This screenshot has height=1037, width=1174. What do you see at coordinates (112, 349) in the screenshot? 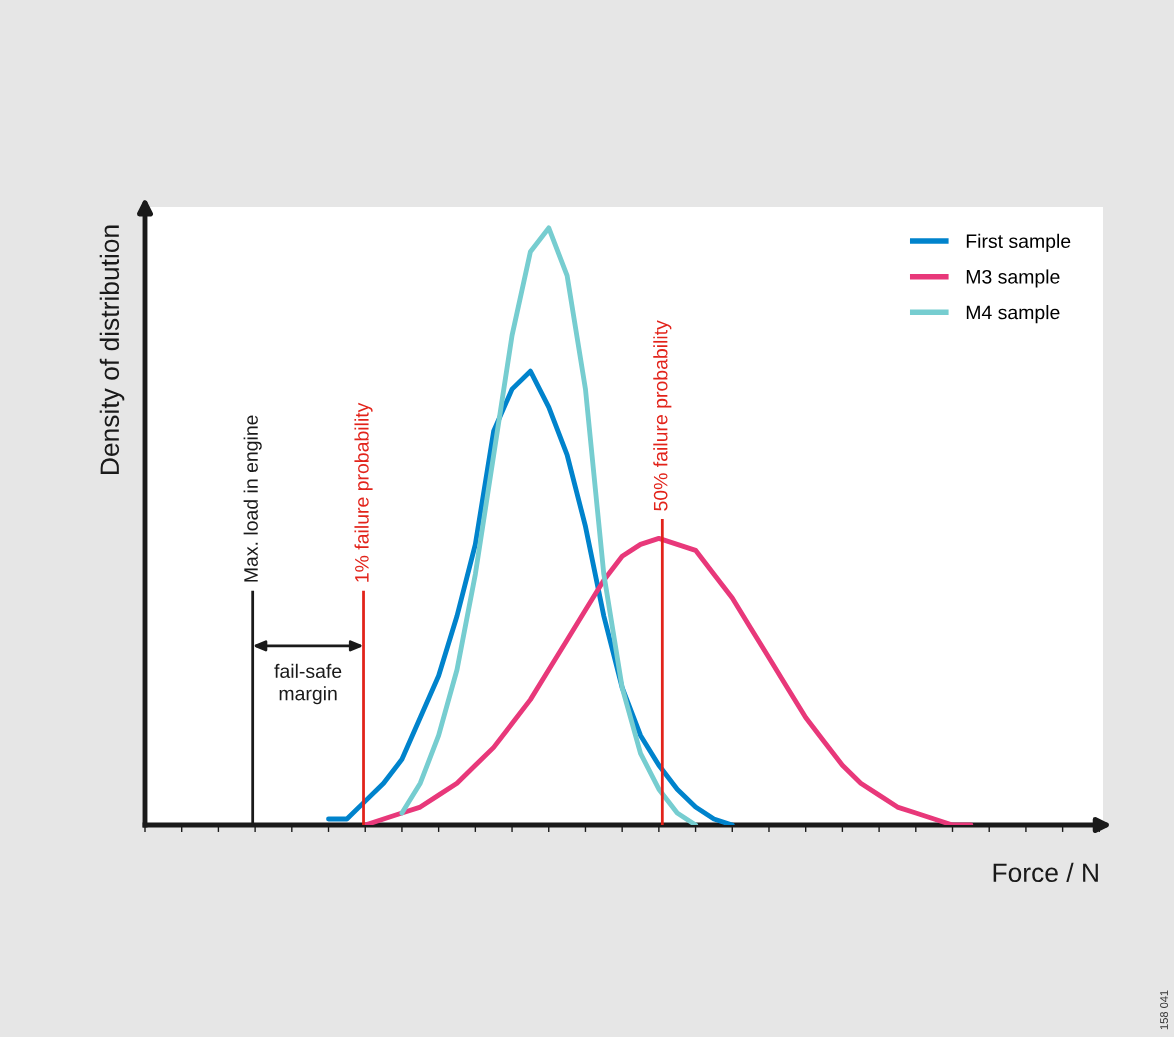
I see `y-axis-title: Density of distribution` at bounding box center [112, 349].